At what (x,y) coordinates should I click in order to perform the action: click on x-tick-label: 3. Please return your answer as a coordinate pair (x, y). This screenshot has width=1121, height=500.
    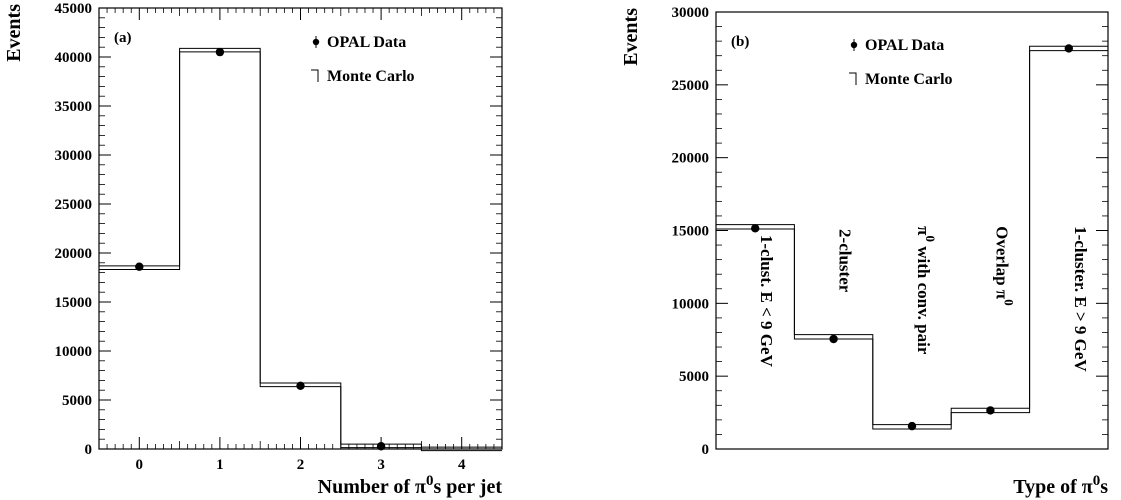
    Looking at the image, I should click on (381, 465).